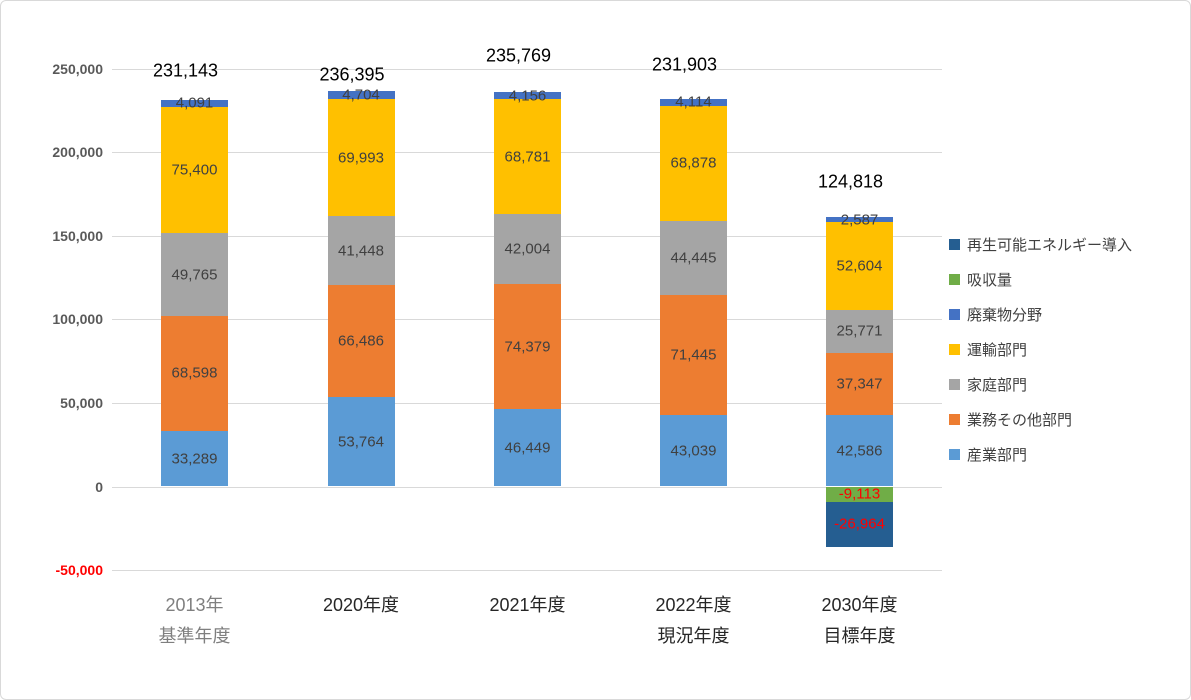 This screenshot has width=1191, height=700. I want to click on segment-value-label: 2,587, so click(859, 220).